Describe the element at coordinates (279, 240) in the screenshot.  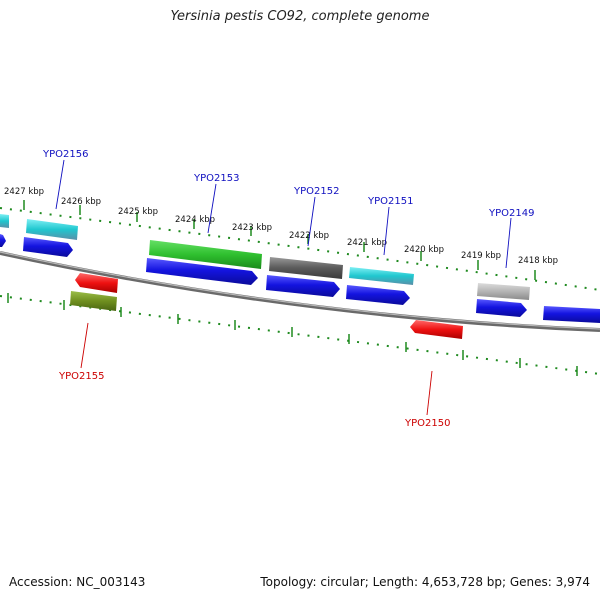
I see `outer-ruler-ticks` at that location.